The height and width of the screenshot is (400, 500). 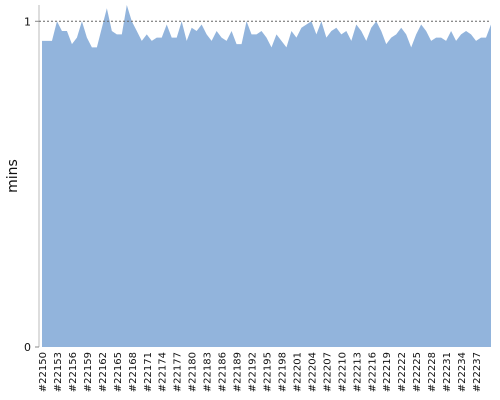 What do you see at coordinates (477, 372) in the screenshot?
I see `x-tick-label: #22237` at bounding box center [477, 372].